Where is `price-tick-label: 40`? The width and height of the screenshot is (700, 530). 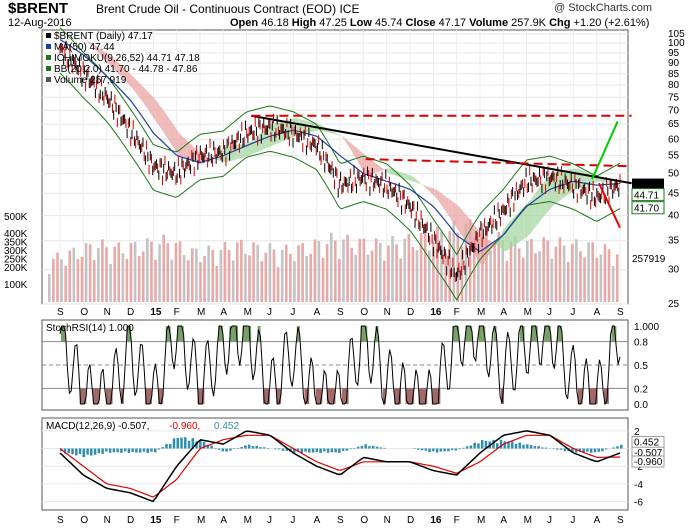
price-tick-label: 40 is located at coordinates (674, 216).